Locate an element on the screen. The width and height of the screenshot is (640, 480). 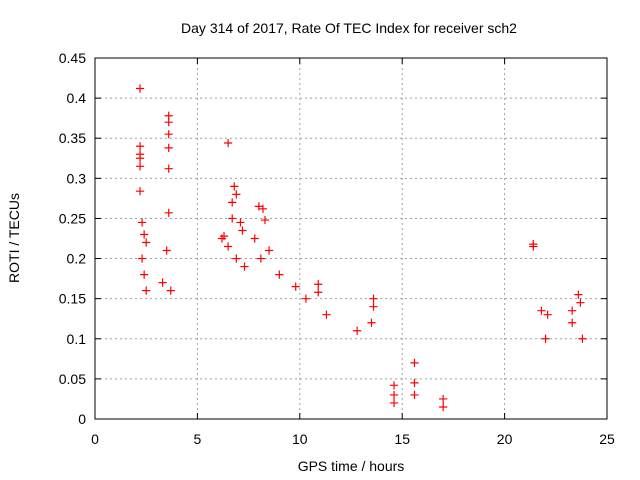
y-tick-label: 0.35 is located at coordinates (72, 138).